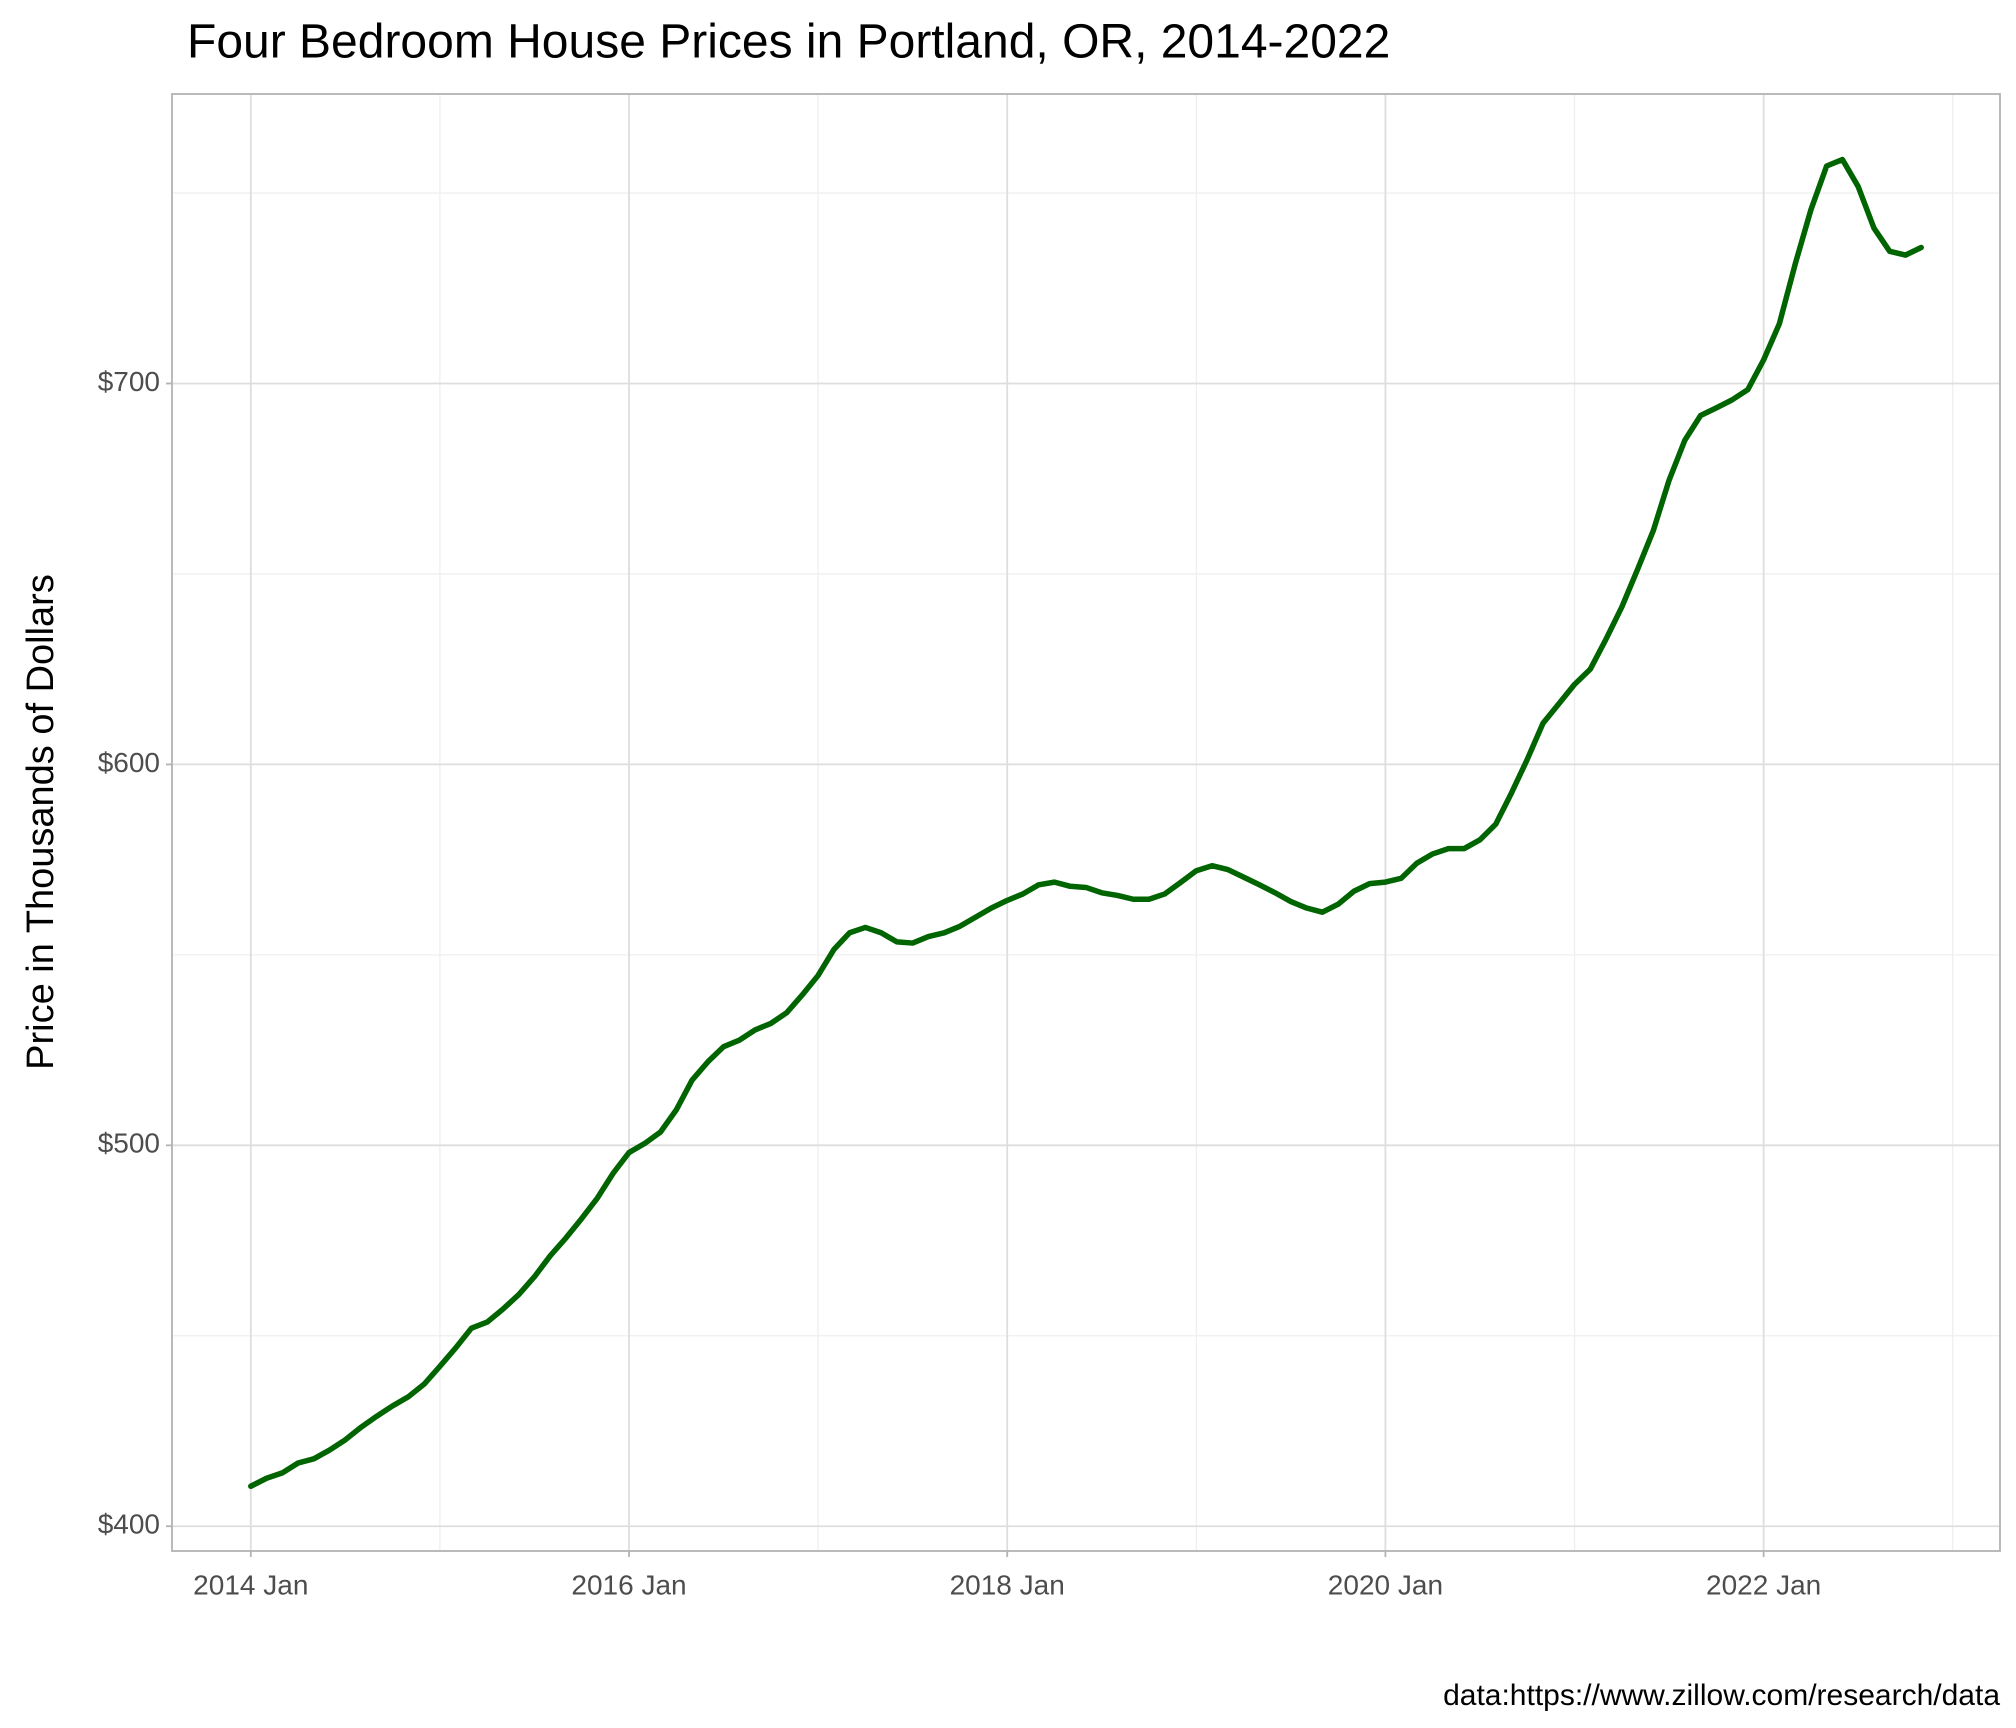  What do you see at coordinates (1385, 1584) in the screenshot?
I see `x-tick-label: 2020 Jan` at bounding box center [1385, 1584].